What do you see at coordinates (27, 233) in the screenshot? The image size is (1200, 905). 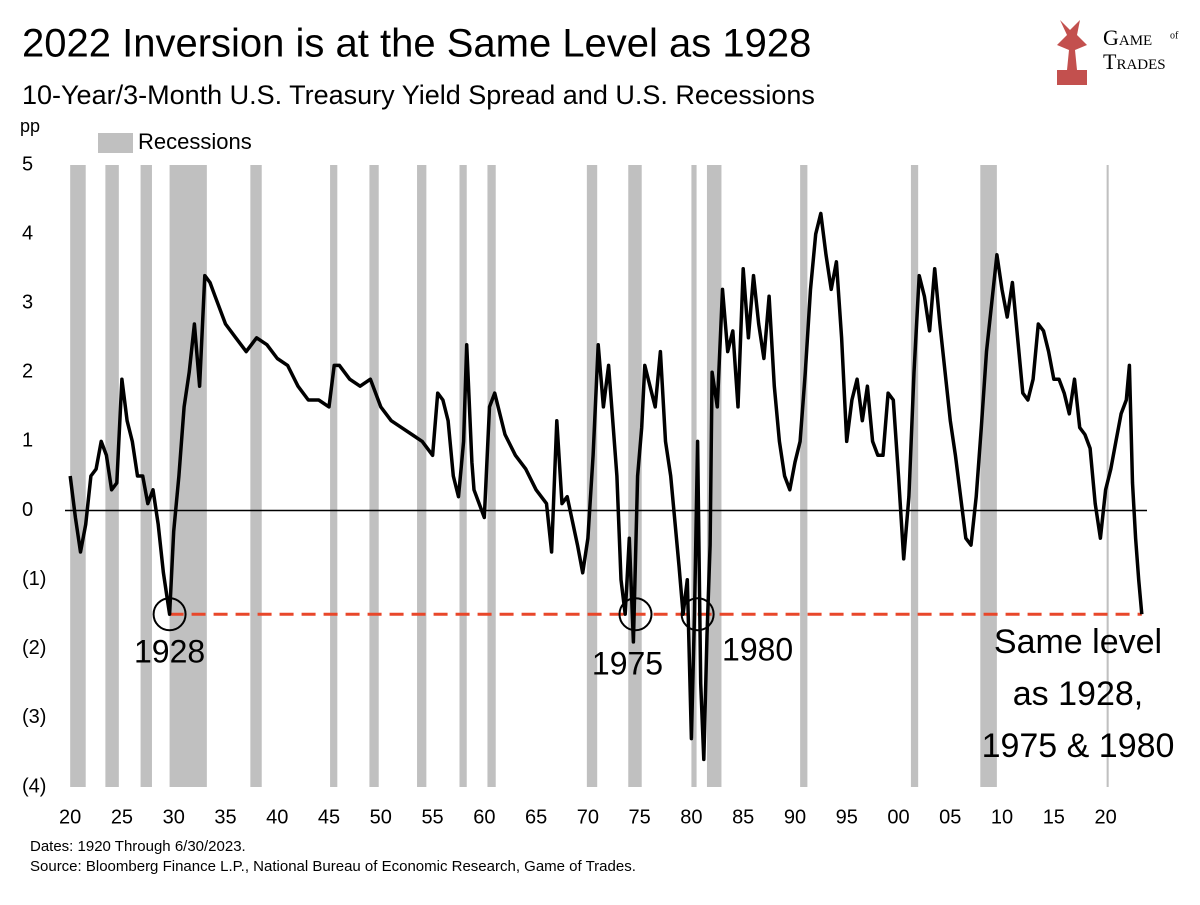 I see `y-tick-label: 4` at bounding box center [27, 233].